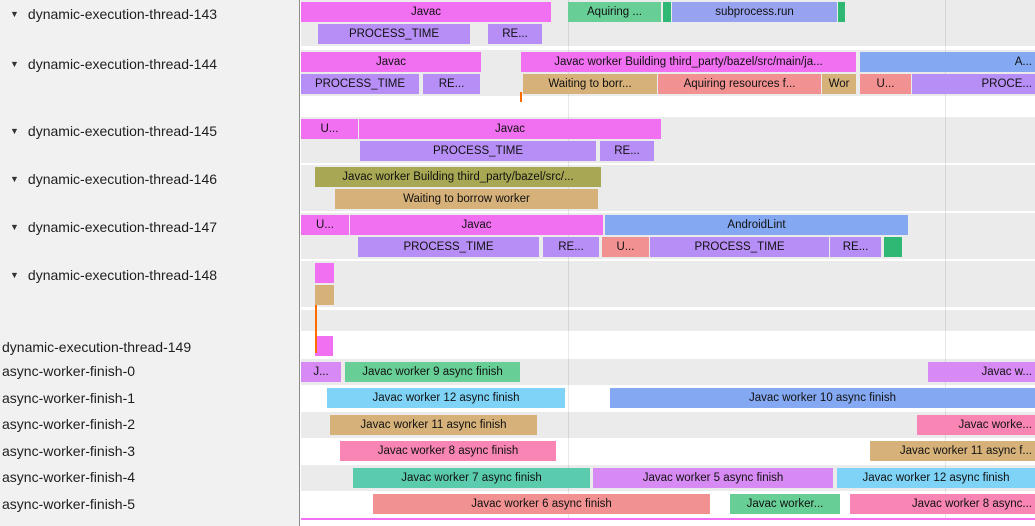 The height and width of the screenshot is (526, 1035). Describe the element at coordinates (122, 275) in the screenshot. I see `track-label: dynamic-execution-thread-148` at that location.